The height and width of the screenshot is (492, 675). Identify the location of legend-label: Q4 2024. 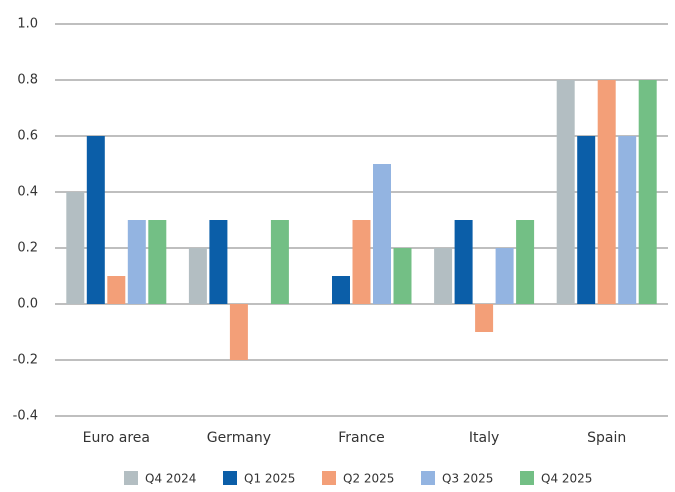
(170, 479).